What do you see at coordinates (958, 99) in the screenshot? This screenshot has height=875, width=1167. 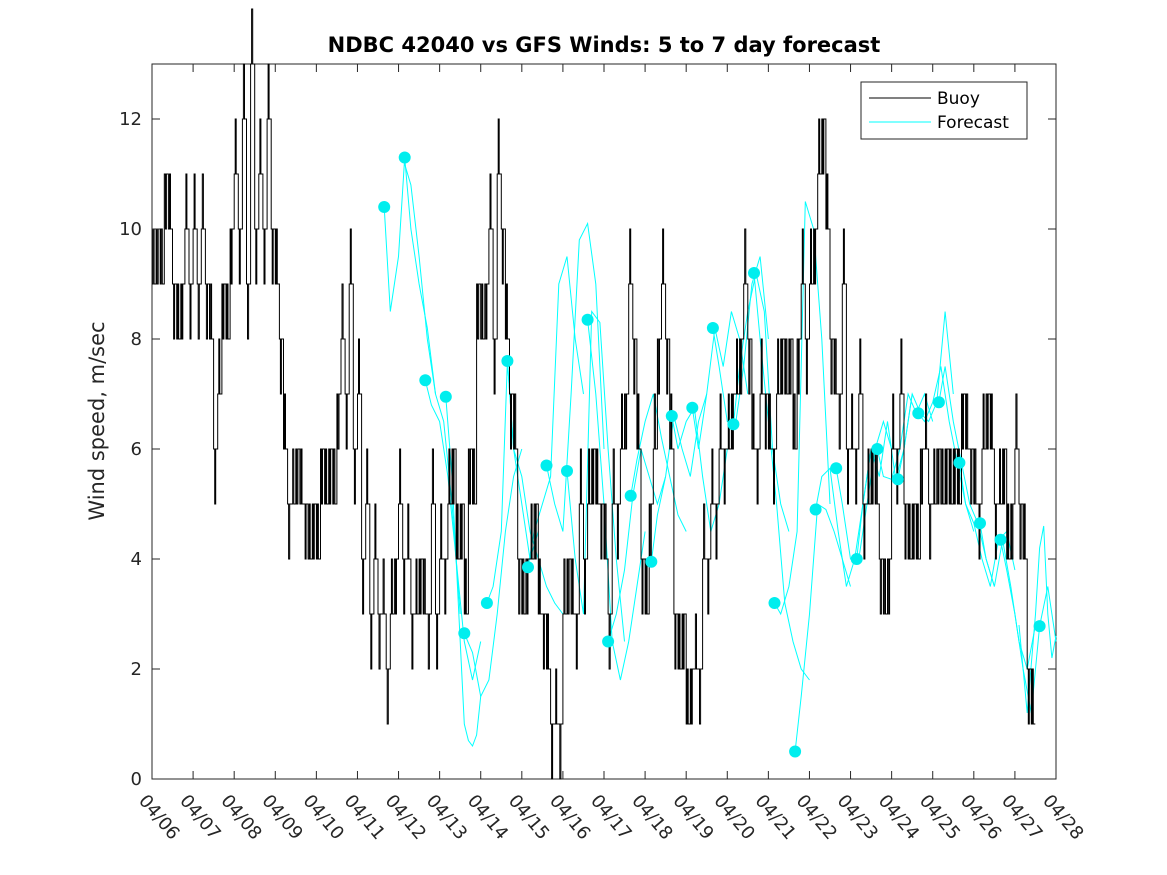 I see `legend-label-buoy: Buoy` at bounding box center [958, 99].